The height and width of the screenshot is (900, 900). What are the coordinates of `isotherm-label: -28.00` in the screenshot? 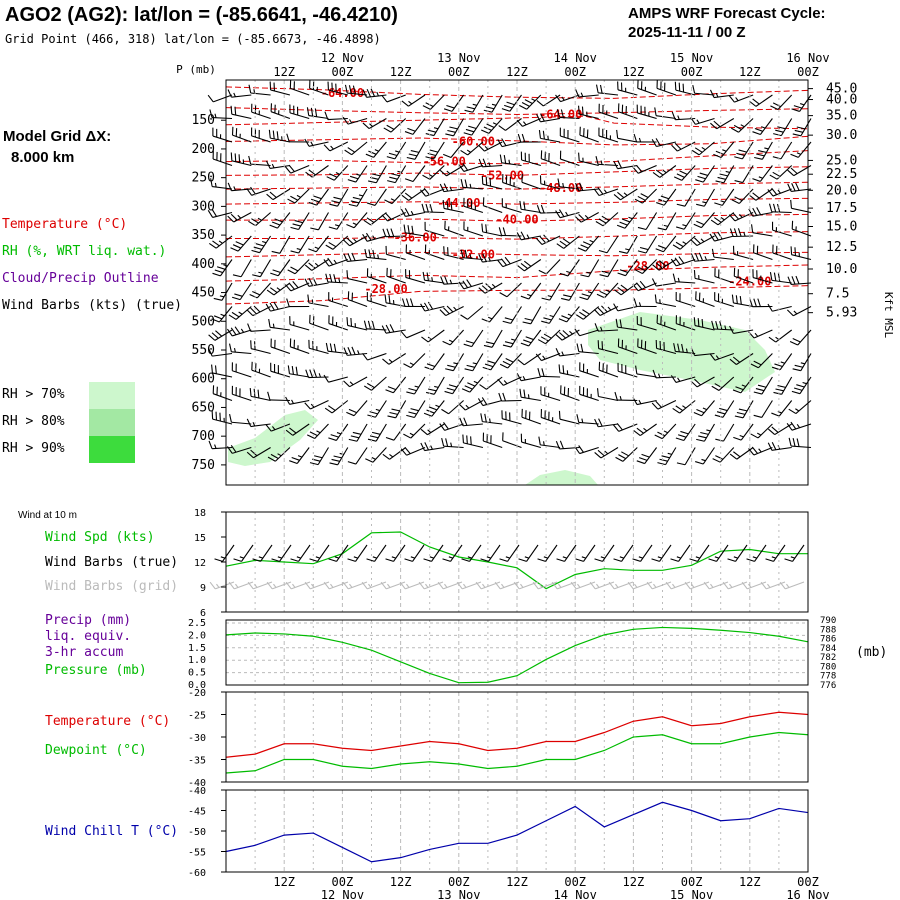 It's located at (385, 289).